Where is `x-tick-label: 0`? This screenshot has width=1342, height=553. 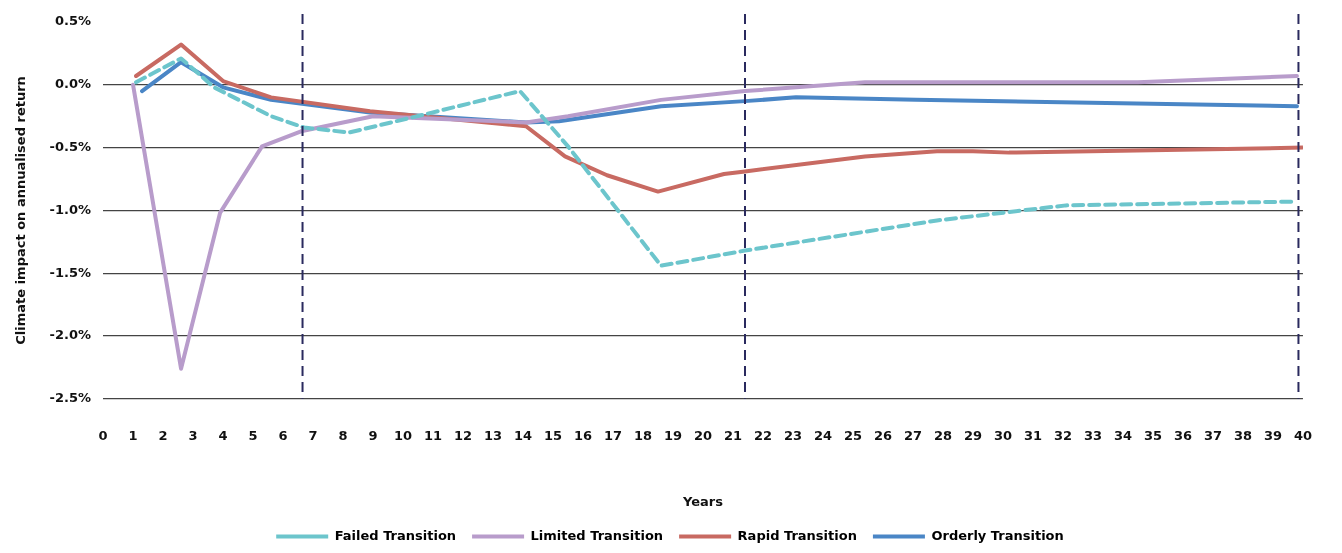
x-tick-label: 0 is located at coordinates (103, 435).